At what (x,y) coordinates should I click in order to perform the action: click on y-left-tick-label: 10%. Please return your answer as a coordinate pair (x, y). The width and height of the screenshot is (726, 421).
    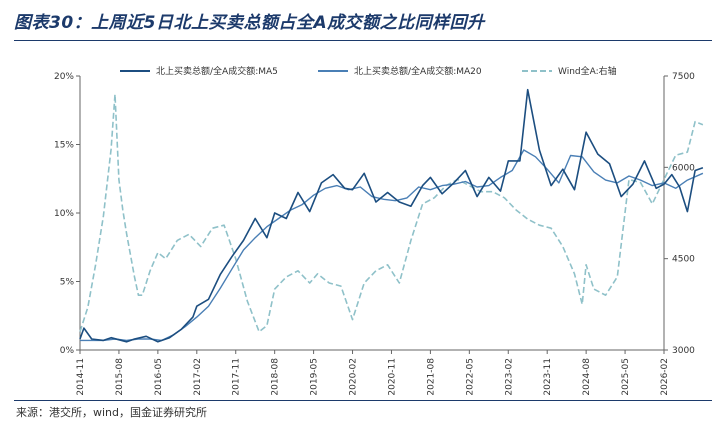
    Looking at the image, I should click on (64, 214).